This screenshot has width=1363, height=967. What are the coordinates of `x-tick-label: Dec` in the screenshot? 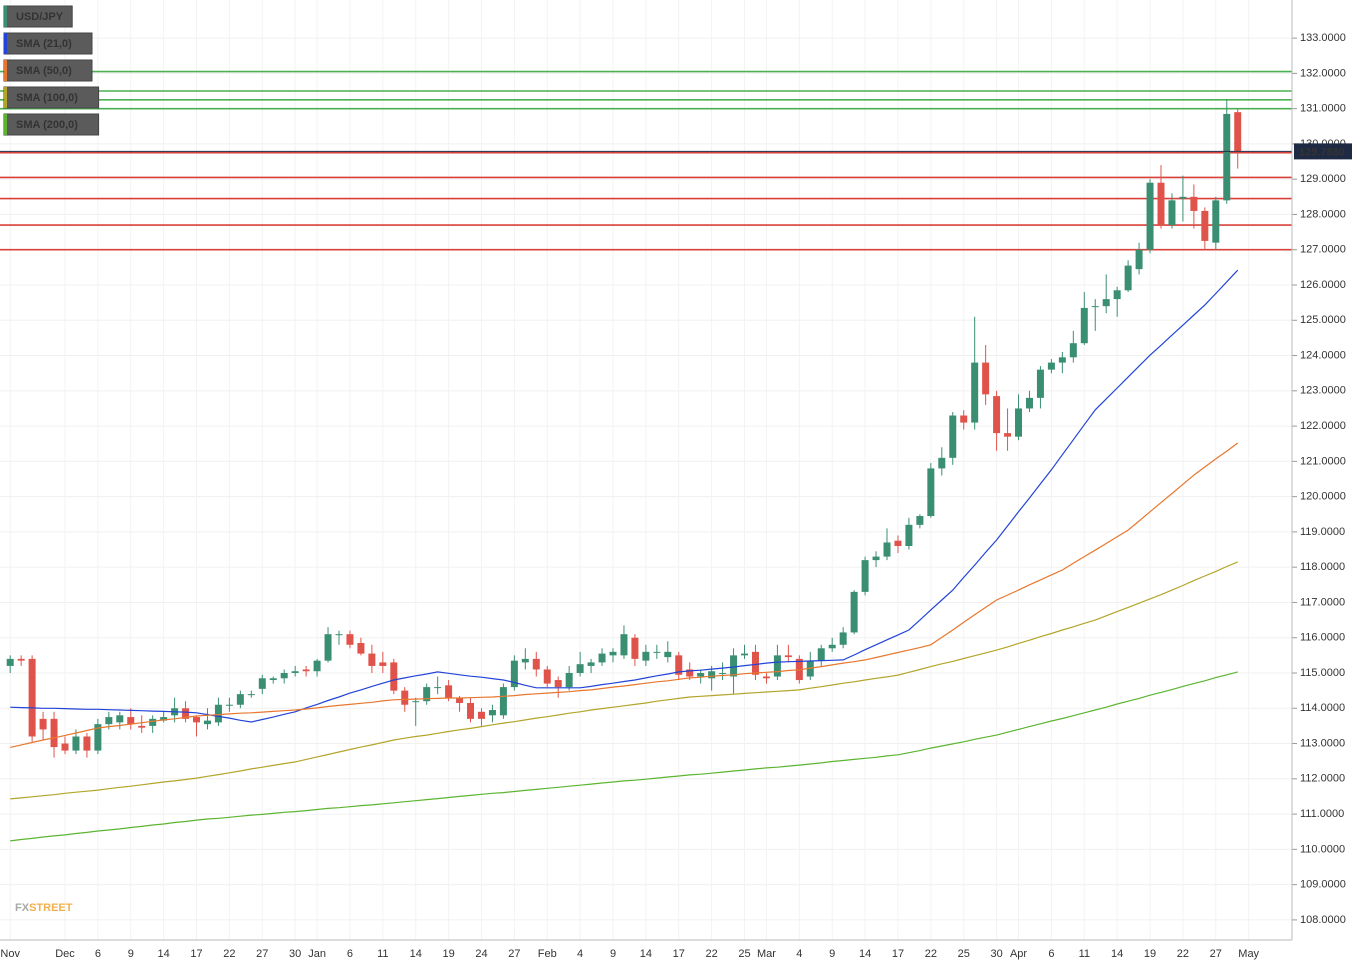 It's located at (65, 954).